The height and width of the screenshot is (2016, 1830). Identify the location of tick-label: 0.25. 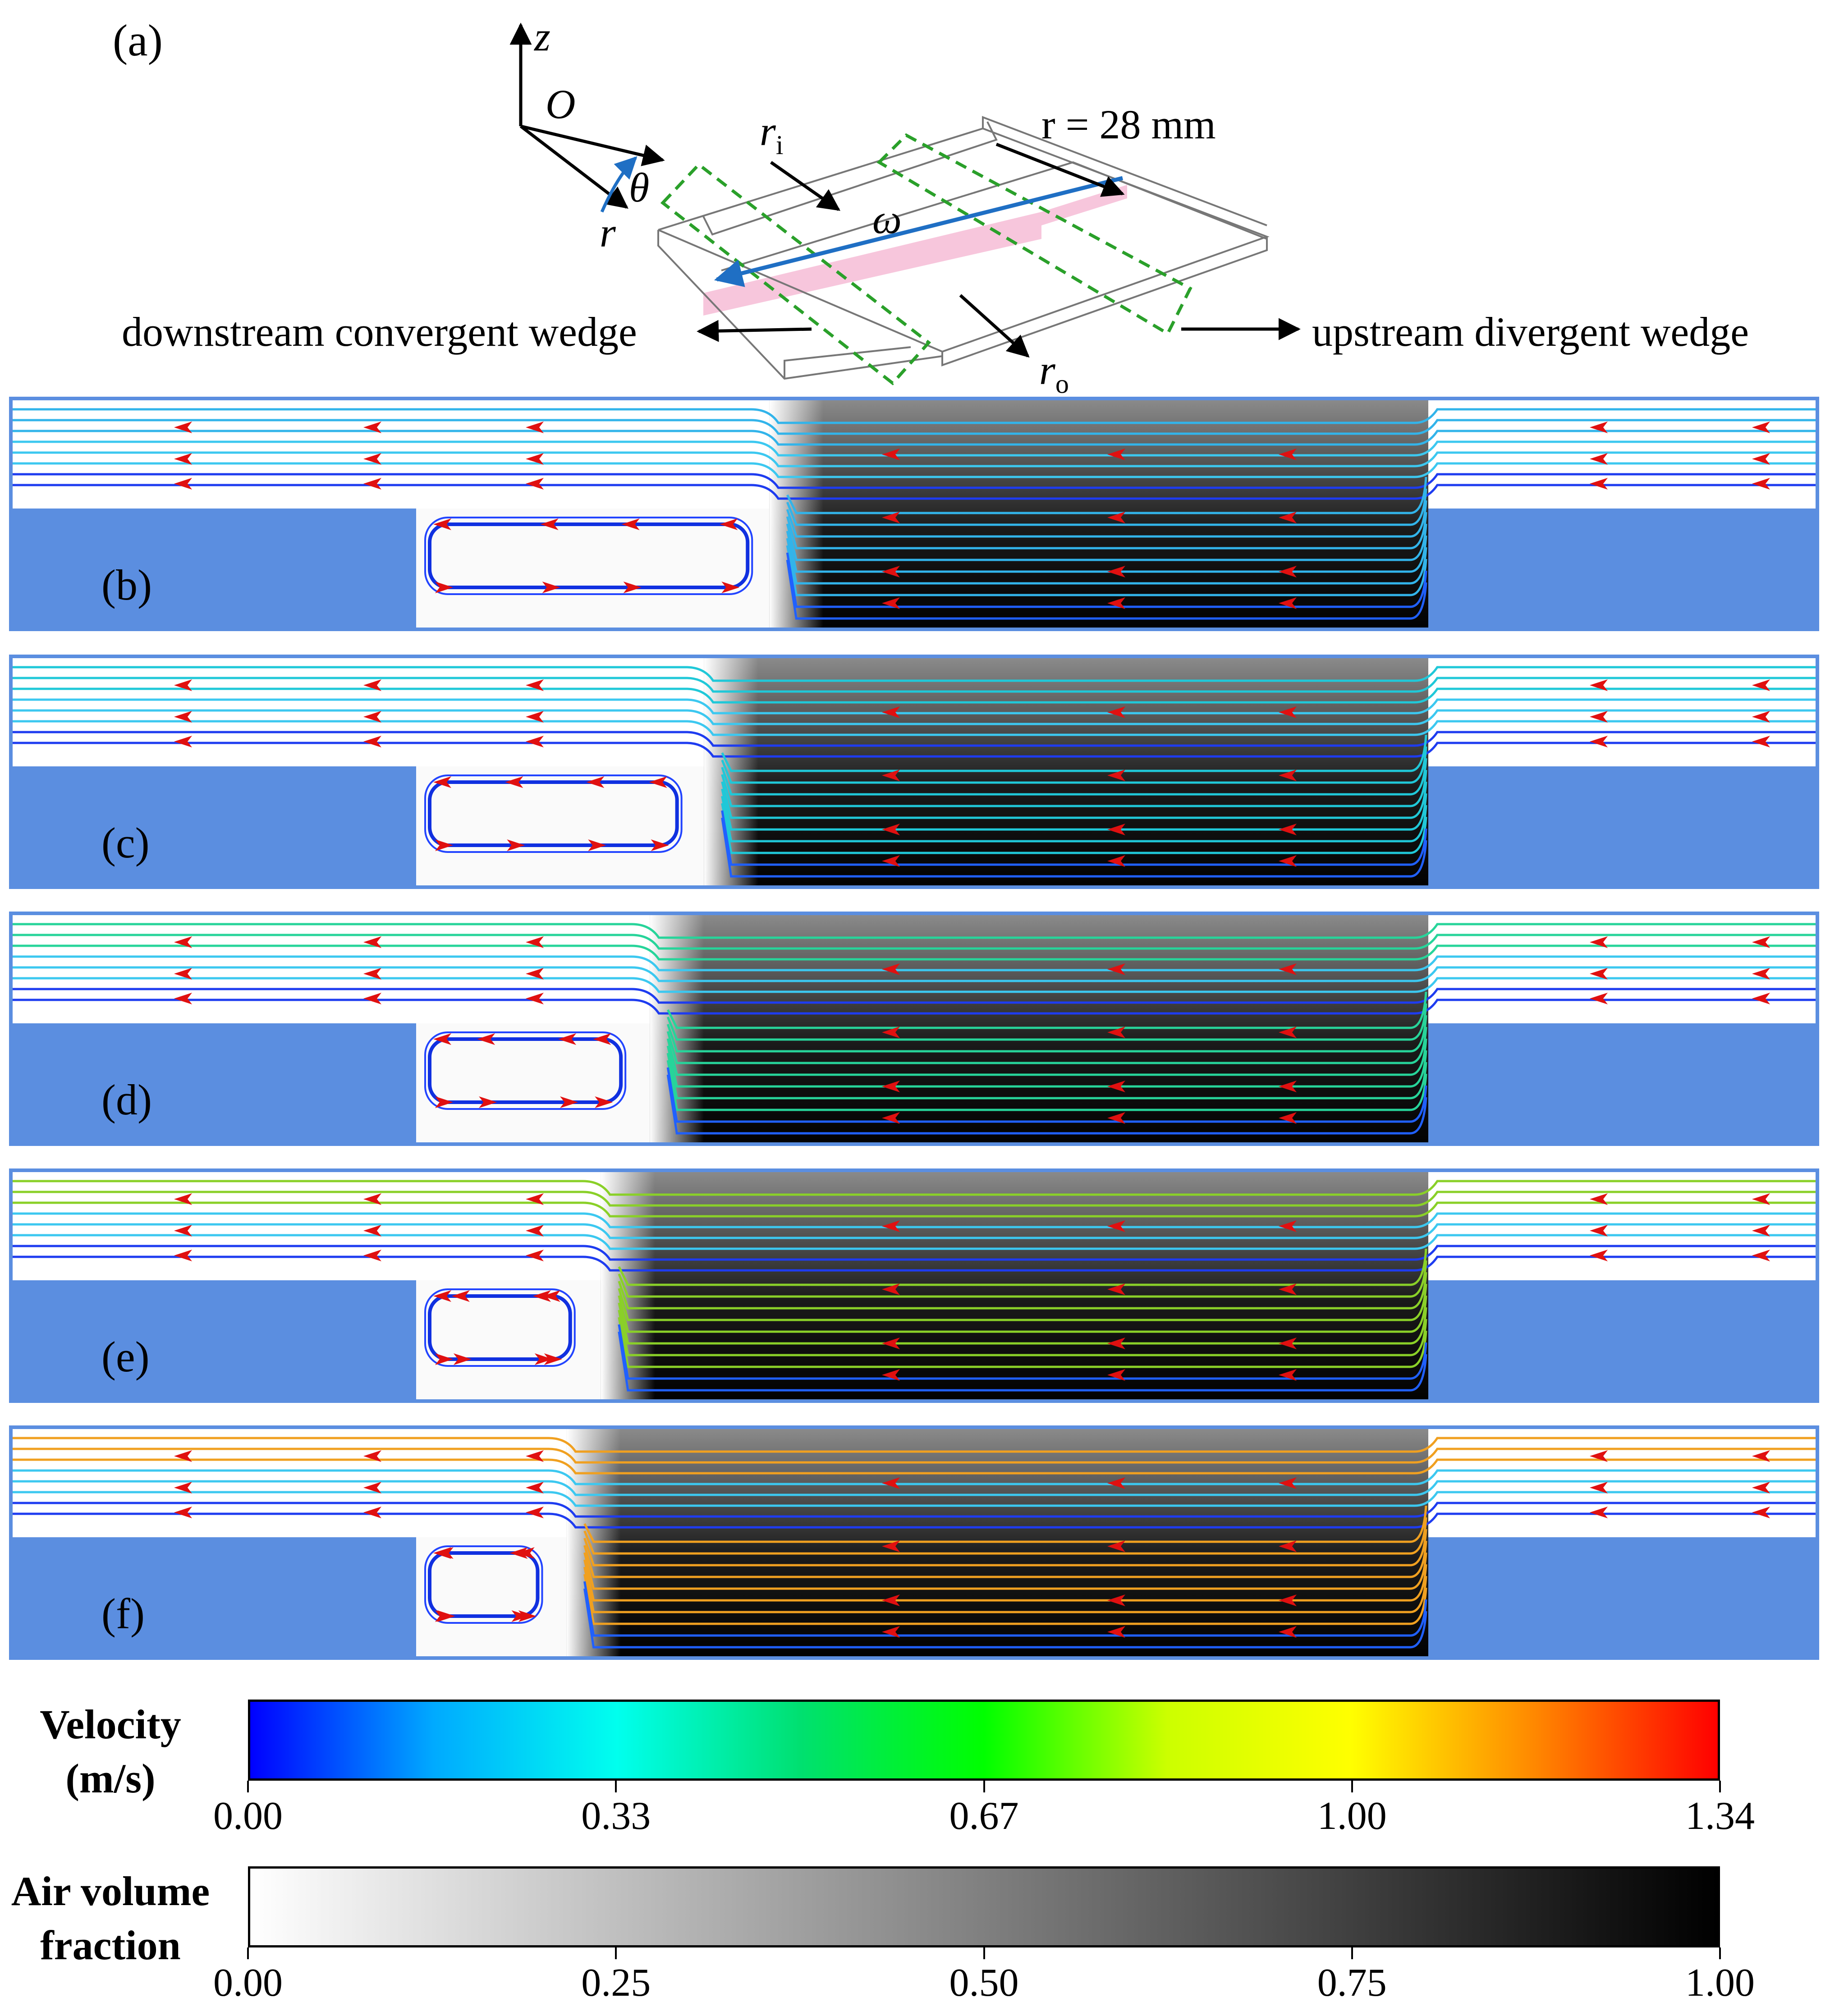
(616, 1983).